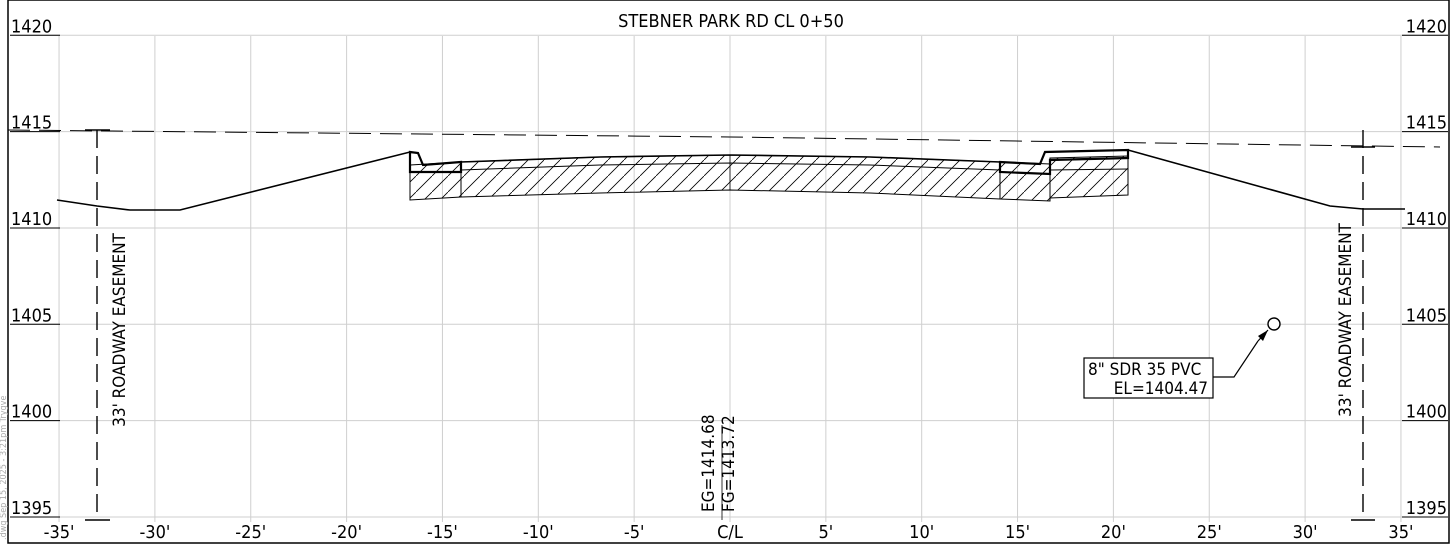 This screenshot has width=1450, height=544. I want to click on offset-tick-label: 15', so click(1017, 532).